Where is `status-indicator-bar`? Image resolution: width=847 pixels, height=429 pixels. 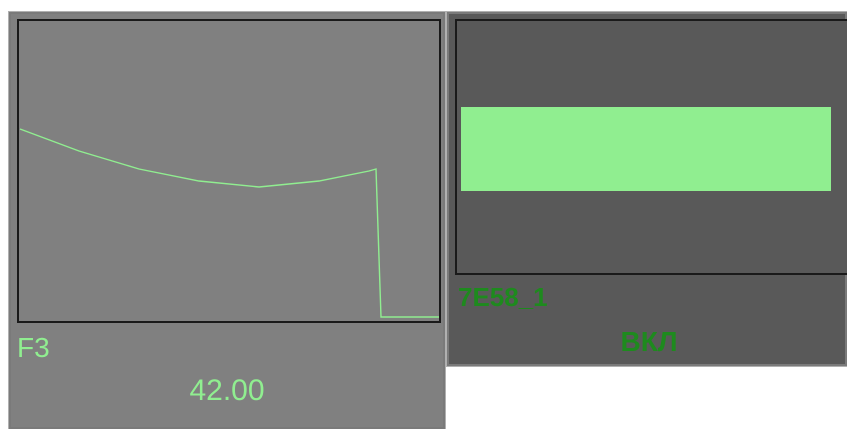
status-indicator-bar is located at coordinates (646, 149).